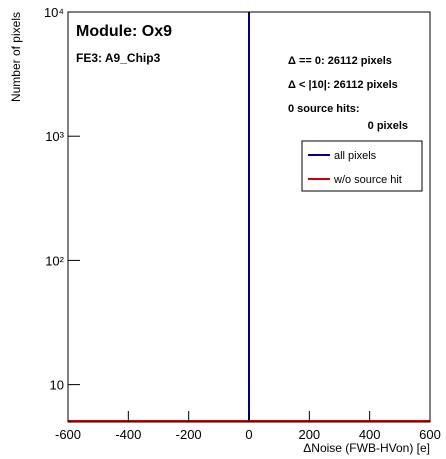  What do you see at coordinates (340, 61) in the screenshot?
I see `annotation: Δ == 0: 26112 pixels` at bounding box center [340, 61].